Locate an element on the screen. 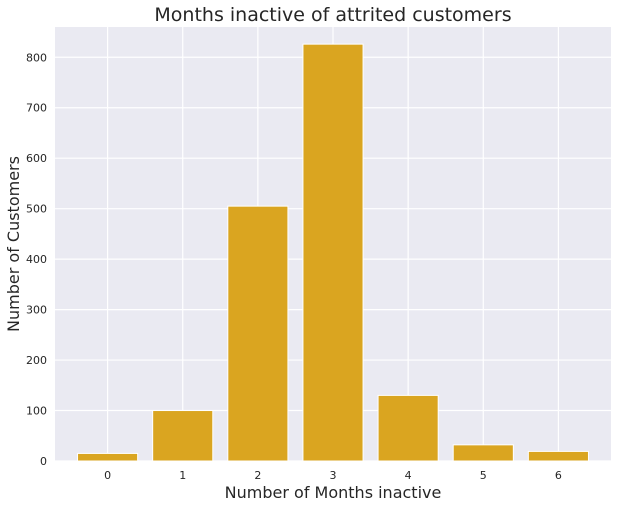 Image resolution: width=619 pixels, height=507 pixels. y-tick-label: 500 is located at coordinates (36, 209).